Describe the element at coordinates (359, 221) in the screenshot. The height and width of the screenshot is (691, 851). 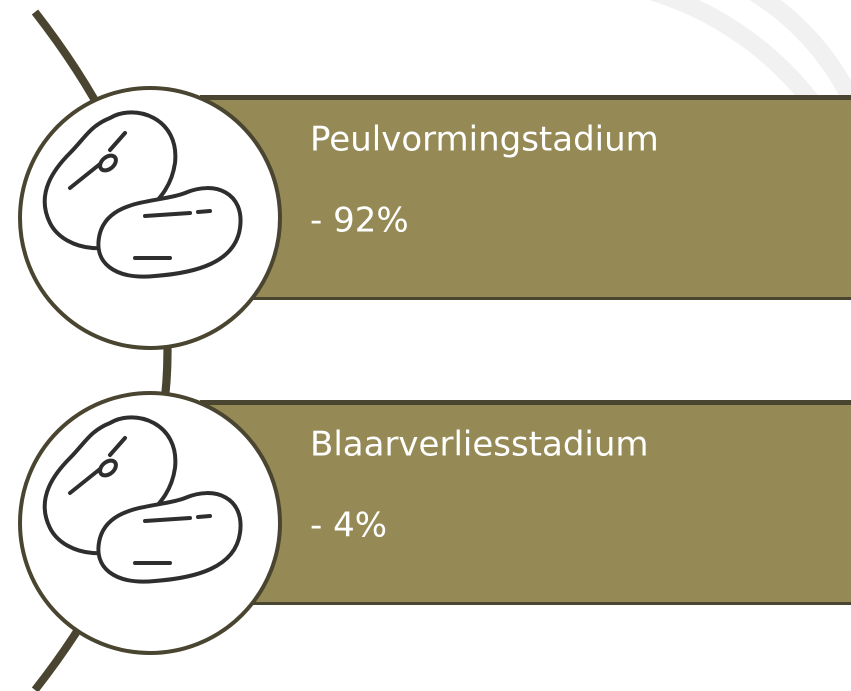
I see `stage-value: - 92%` at that location.